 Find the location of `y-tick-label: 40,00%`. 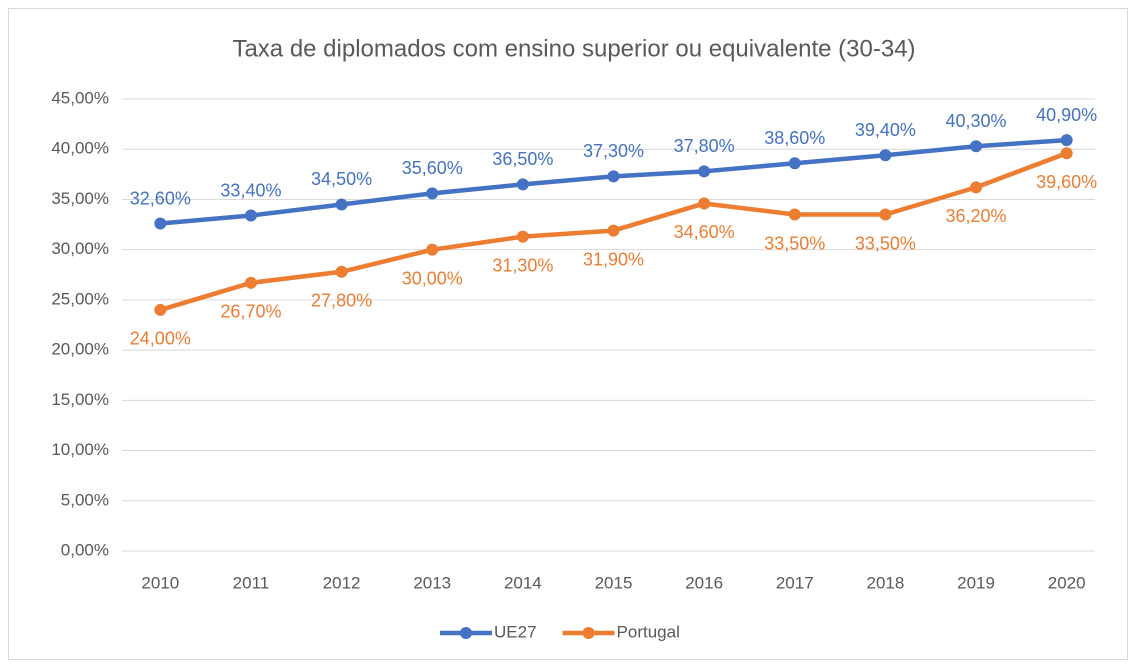

y-tick-label: 40,00% is located at coordinates (80, 148).